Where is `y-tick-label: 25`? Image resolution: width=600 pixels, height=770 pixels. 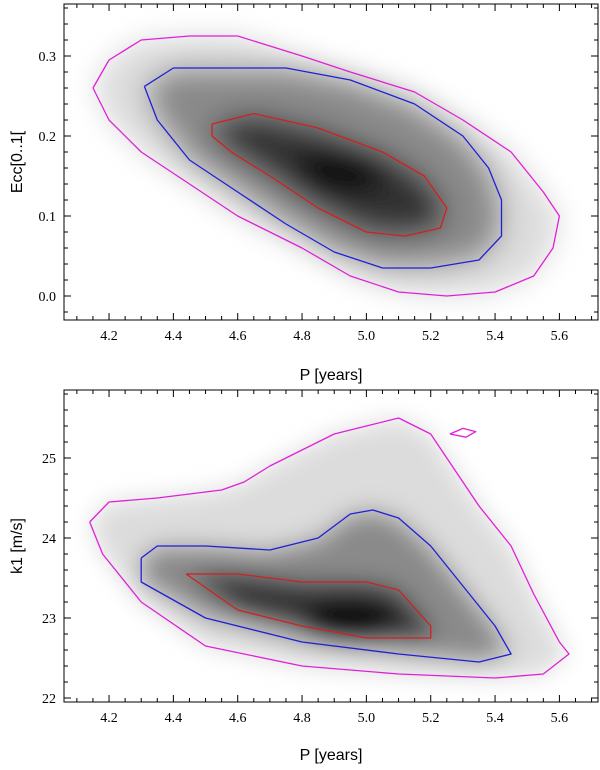
y-tick-label: 25 is located at coordinates (49, 459).